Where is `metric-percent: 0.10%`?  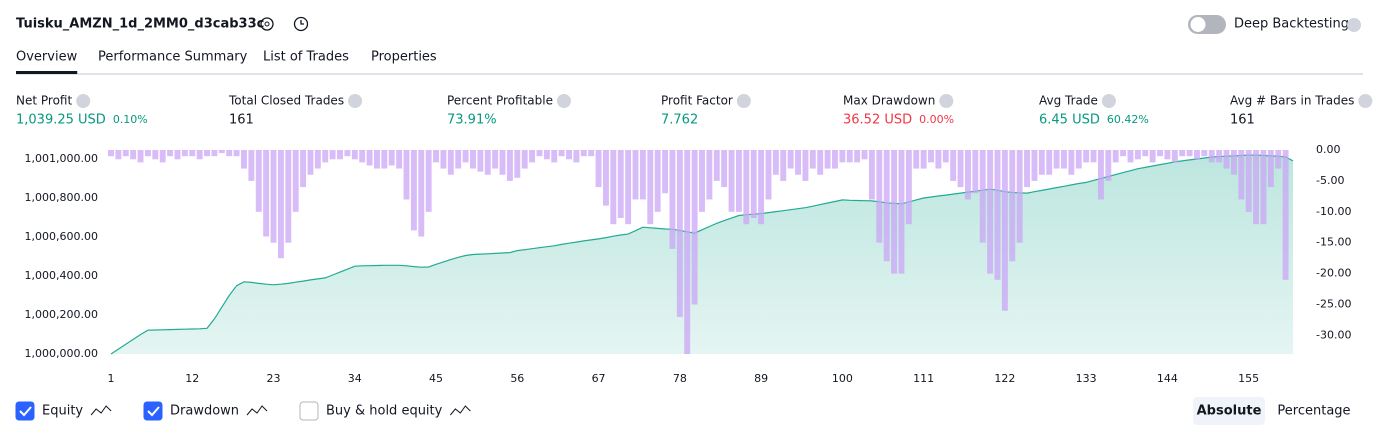
metric-percent: 0.10% is located at coordinates (130, 119).